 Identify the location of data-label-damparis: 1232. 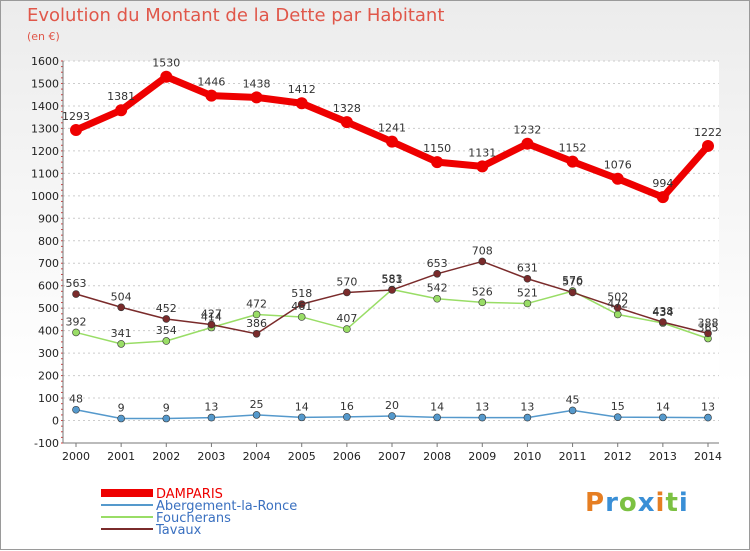
(527, 130).